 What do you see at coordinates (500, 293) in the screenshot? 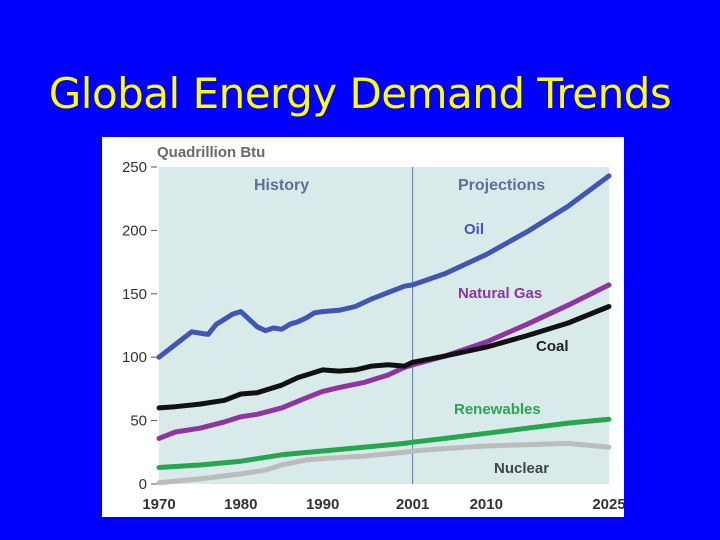
I see `natural-gas-series-label: Natural Gas` at bounding box center [500, 293].